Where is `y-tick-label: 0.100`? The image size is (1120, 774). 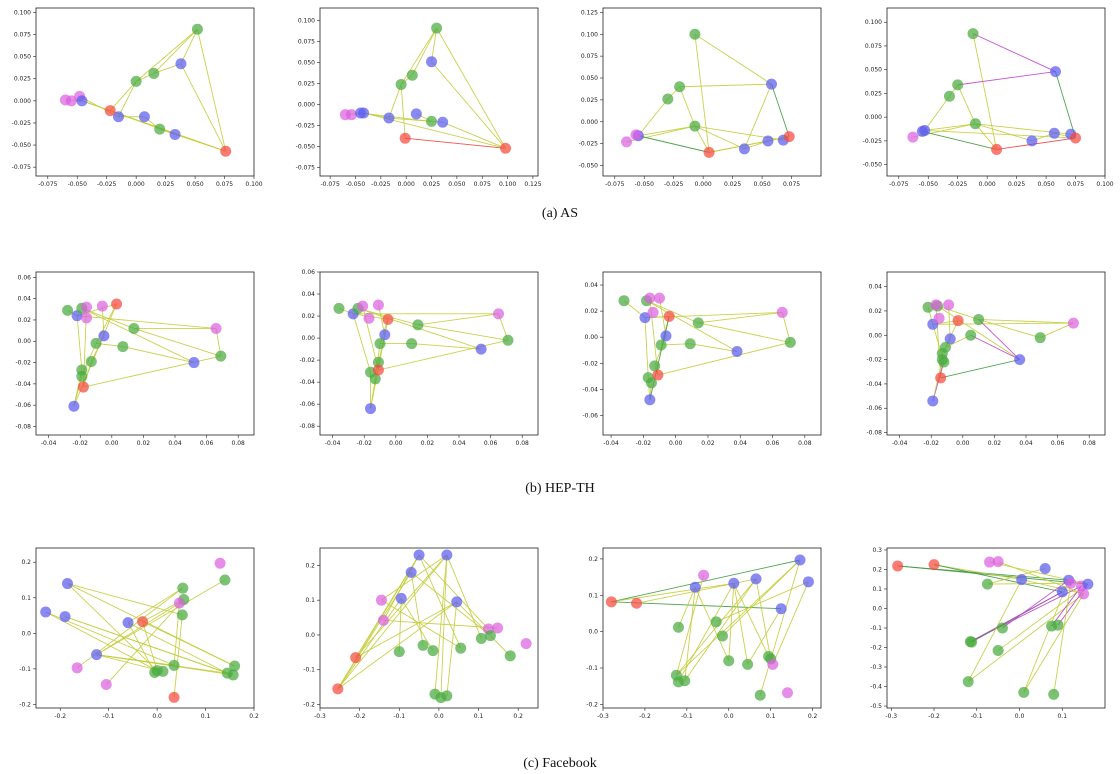 y-tick-label: 0.100 is located at coordinates (589, 34).